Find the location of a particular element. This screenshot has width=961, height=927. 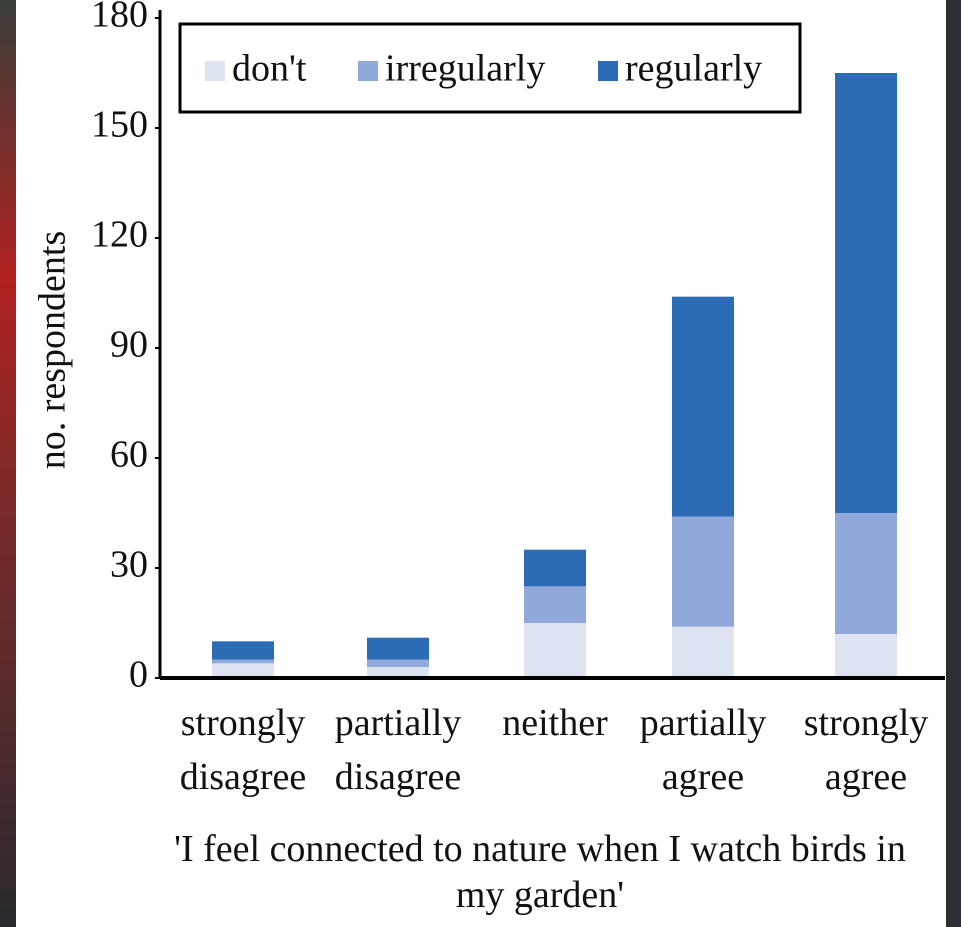

legend-label: don't is located at coordinates (269, 69).